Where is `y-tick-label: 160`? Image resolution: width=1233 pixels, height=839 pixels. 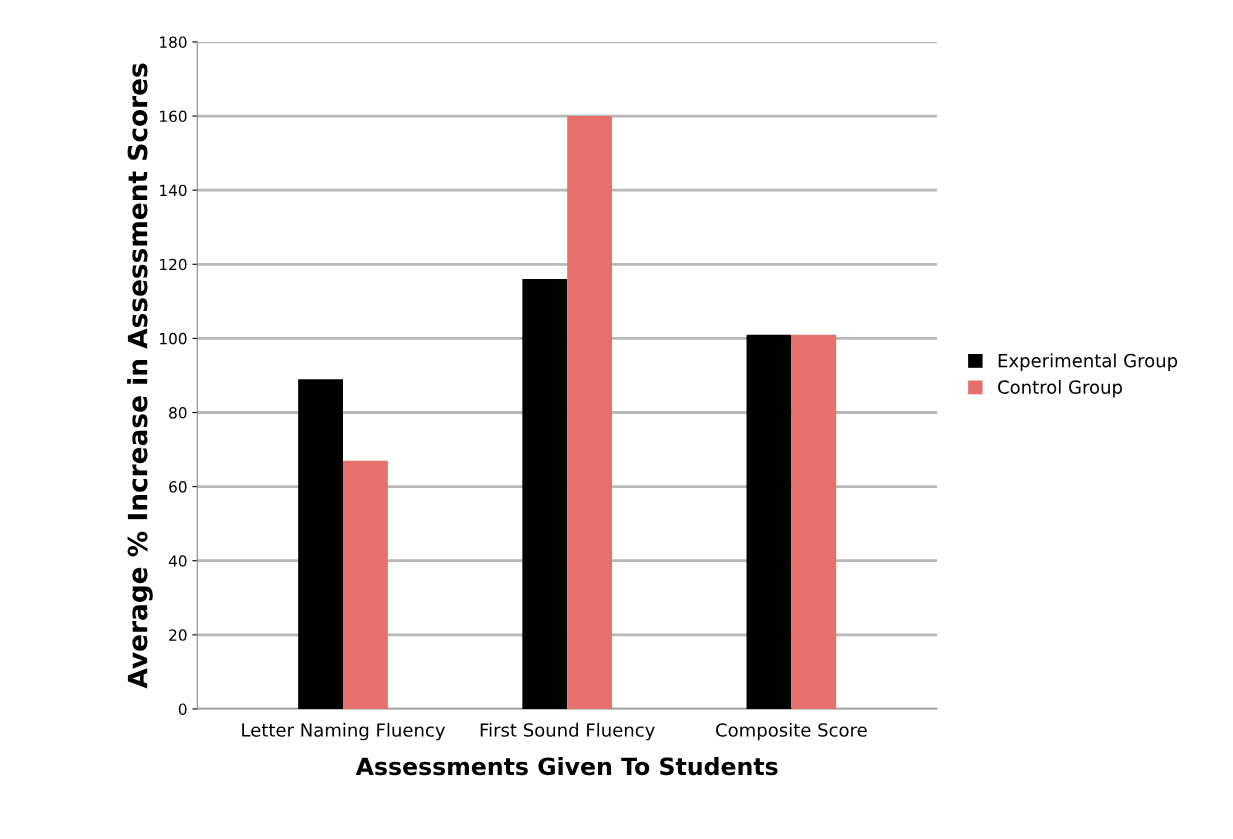 y-tick-label: 160 is located at coordinates (173, 116).